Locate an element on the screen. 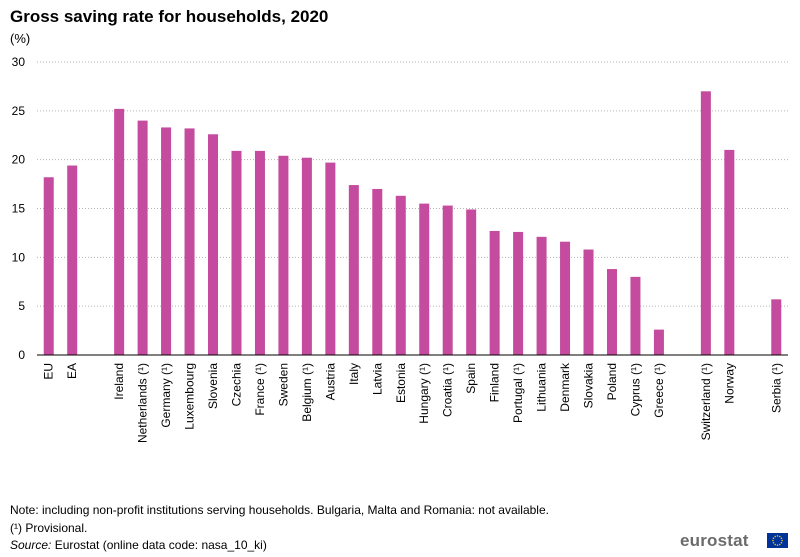  provisional-note: (¹) Provisional. is located at coordinates (49, 527).